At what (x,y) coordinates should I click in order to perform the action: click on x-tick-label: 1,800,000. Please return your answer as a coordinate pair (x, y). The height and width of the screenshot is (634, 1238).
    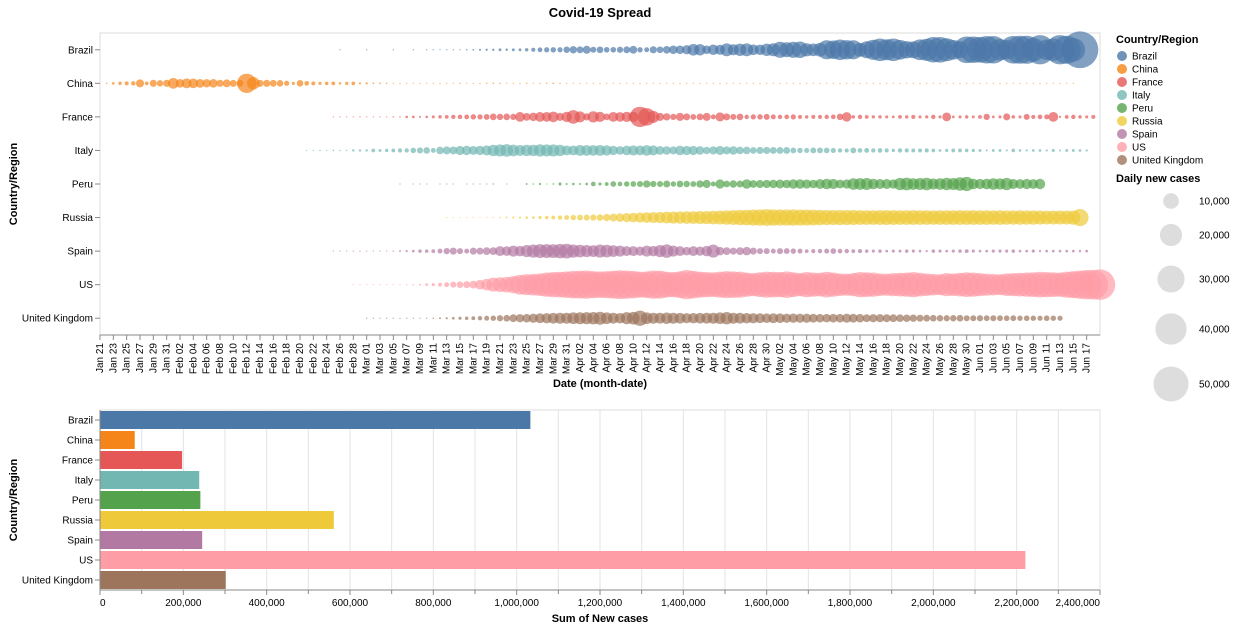
    Looking at the image, I should click on (850, 603).